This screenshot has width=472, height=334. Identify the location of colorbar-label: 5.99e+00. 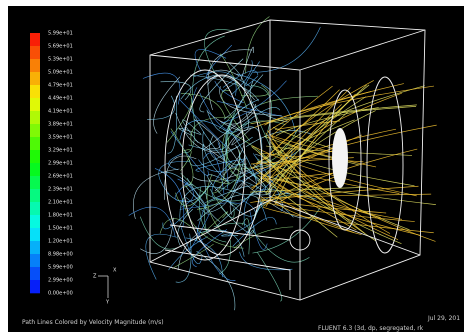
(60, 268).